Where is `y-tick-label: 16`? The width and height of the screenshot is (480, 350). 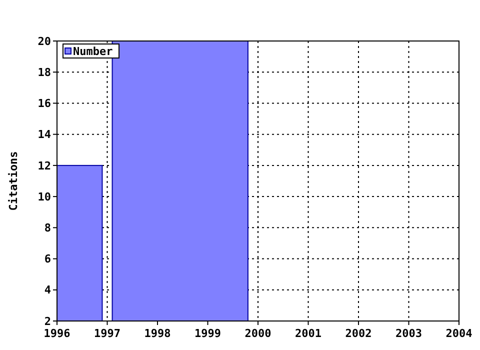
y-tick-label: 16 is located at coordinates (45, 103).